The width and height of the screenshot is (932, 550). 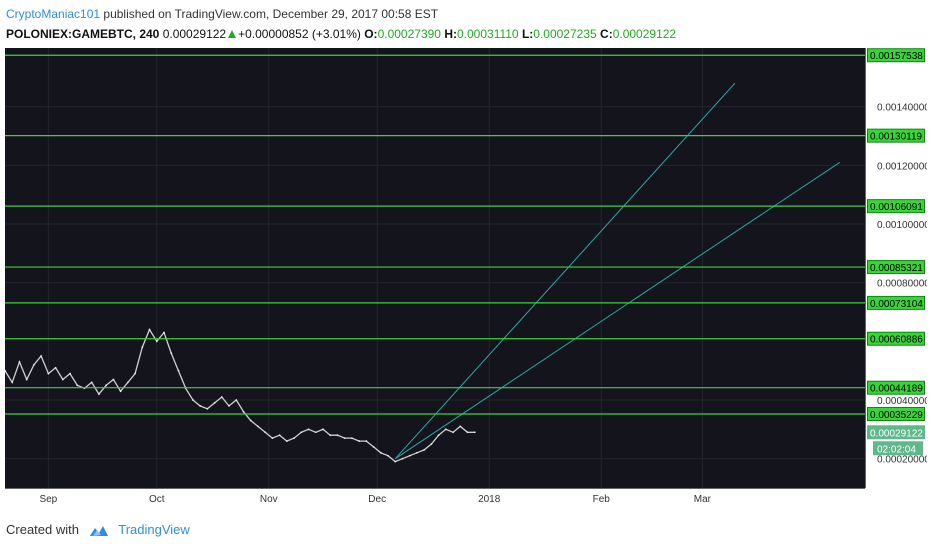 I want to click on footer: Created with TradingView, so click(x=98, y=530).